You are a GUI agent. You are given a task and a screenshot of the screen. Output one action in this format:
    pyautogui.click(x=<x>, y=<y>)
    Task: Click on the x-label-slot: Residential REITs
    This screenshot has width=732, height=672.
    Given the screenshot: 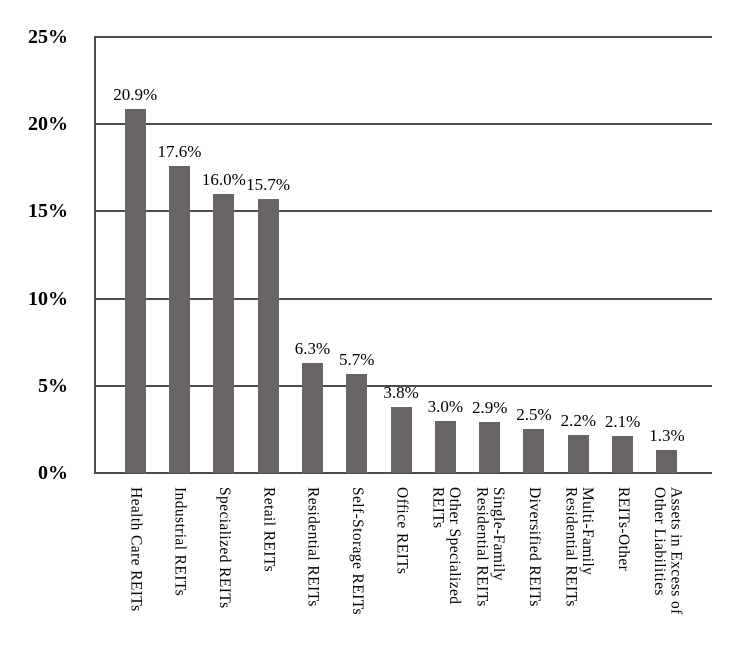 What is the action you would take?
    pyautogui.click(x=312, y=579)
    